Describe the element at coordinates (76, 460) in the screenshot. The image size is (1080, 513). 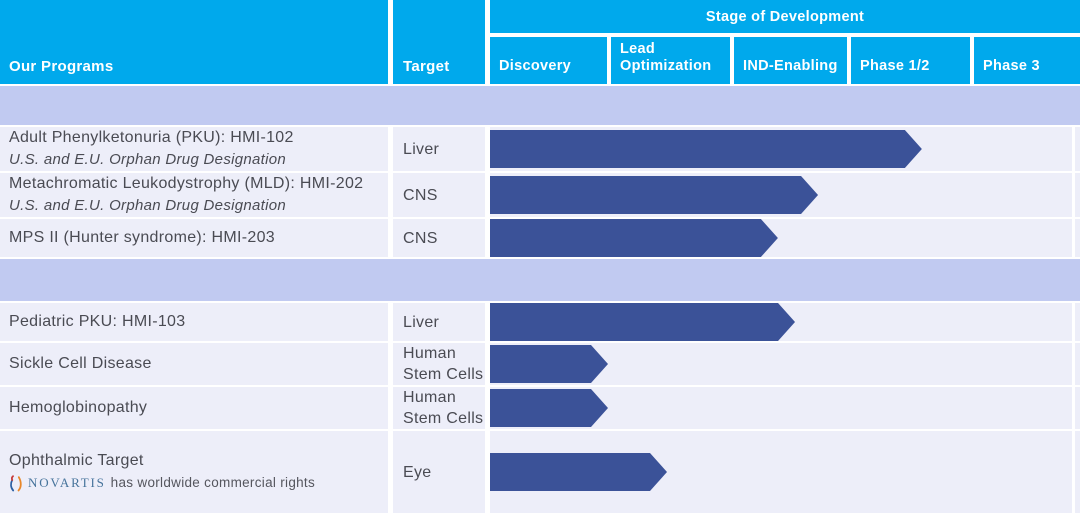
I see `program-name: Ophthalmic Target` at that location.